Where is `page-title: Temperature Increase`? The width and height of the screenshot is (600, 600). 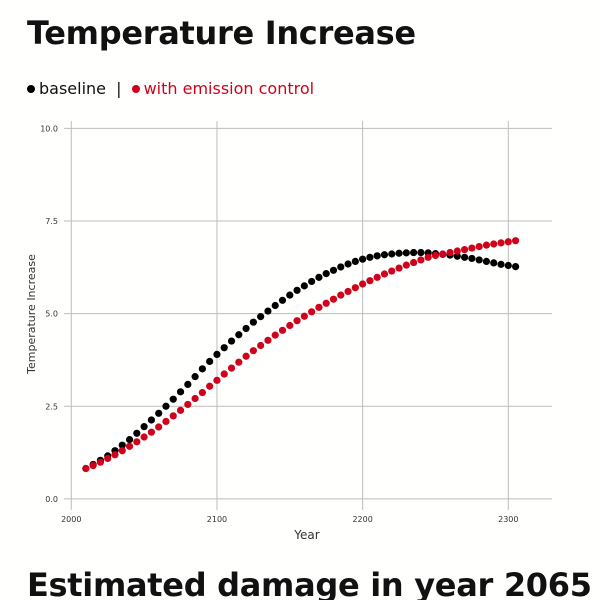 page-title: Temperature Increase is located at coordinates (221, 33).